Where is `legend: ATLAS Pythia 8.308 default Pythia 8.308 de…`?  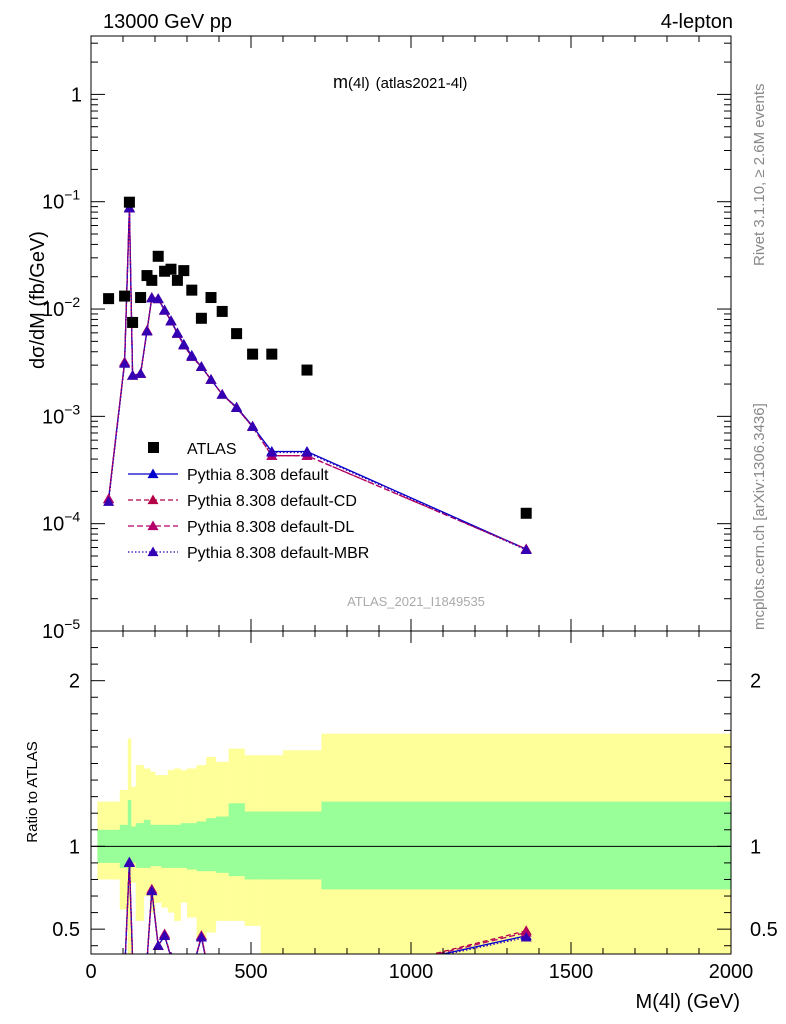
legend: ATLAS Pythia 8.308 default Pythia 8.308 de… is located at coordinates (248, 501).